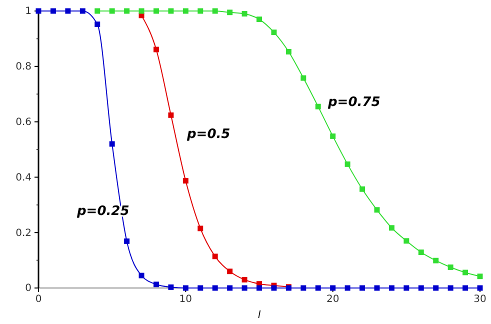 The image size is (491, 324). What do you see at coordinates (208, 134) in the screenshot?
I see `series-label: p=0.5` at bounding box center [208, 134].